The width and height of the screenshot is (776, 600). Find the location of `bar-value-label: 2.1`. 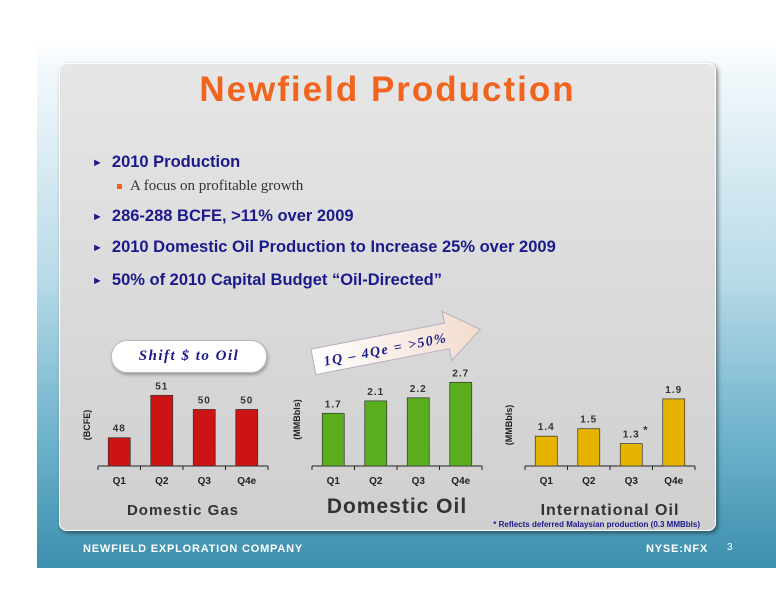

bar-value-label: 2.1 is located at coordinates (375, 392).